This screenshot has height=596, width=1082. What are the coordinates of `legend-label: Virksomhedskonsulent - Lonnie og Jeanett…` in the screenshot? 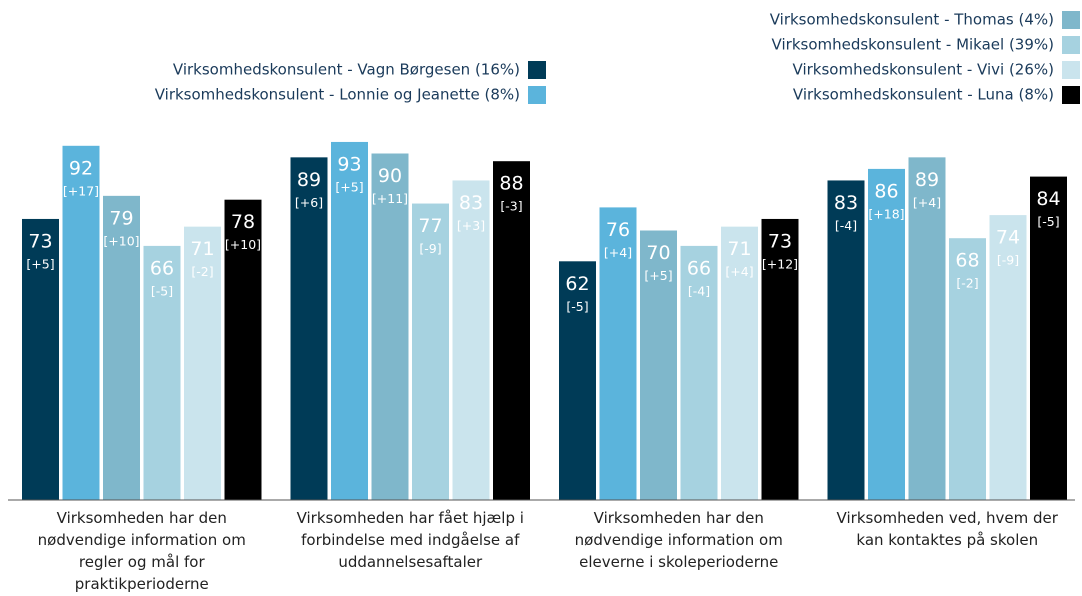 It's located at (337, 95).